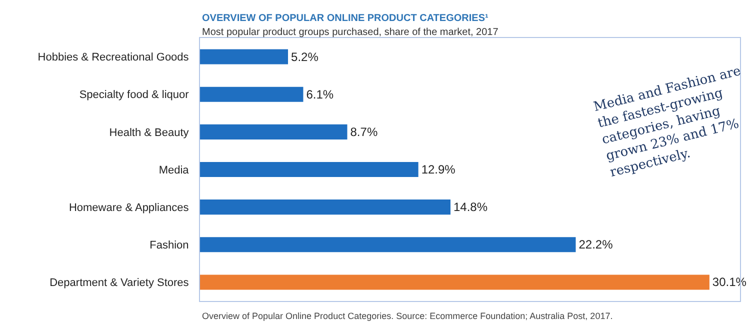 This screenshot has width=750, height=327. I want to click on data-label: 12.9%, so click(438, 169).